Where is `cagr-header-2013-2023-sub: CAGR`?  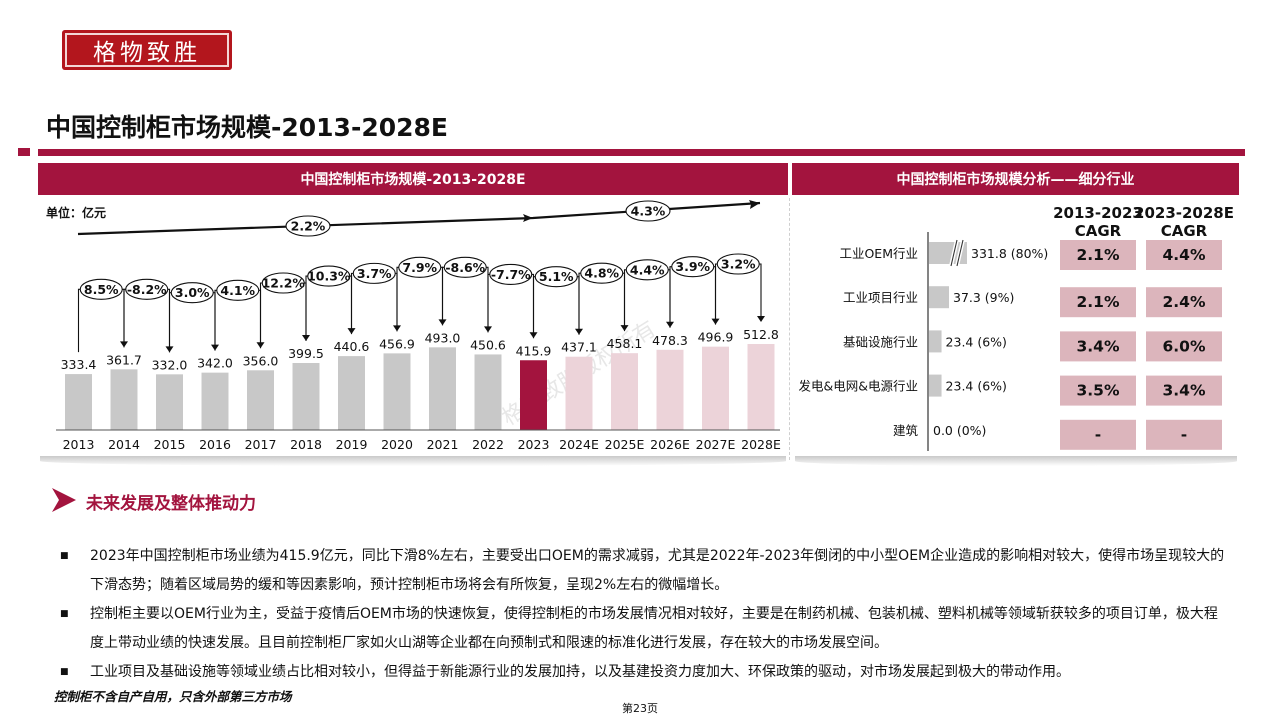 cagr-header-2013-2023-sub: CAGR is located at coordinates (1098, 231).